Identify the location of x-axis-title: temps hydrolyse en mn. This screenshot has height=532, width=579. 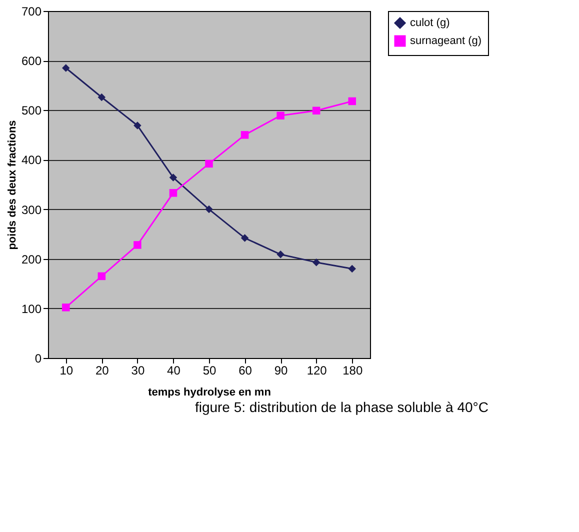
(210, 392).